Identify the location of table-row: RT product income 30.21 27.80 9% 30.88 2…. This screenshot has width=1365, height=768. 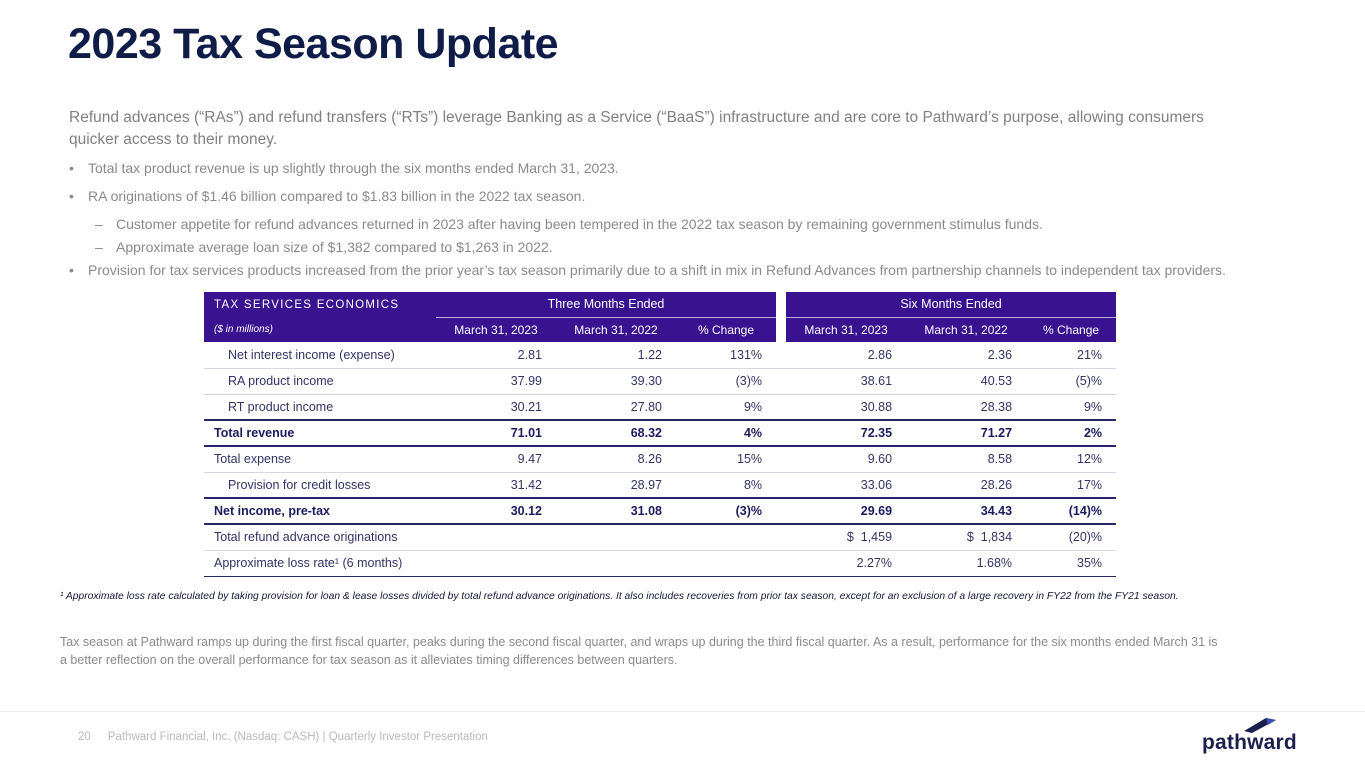
(660, 407).